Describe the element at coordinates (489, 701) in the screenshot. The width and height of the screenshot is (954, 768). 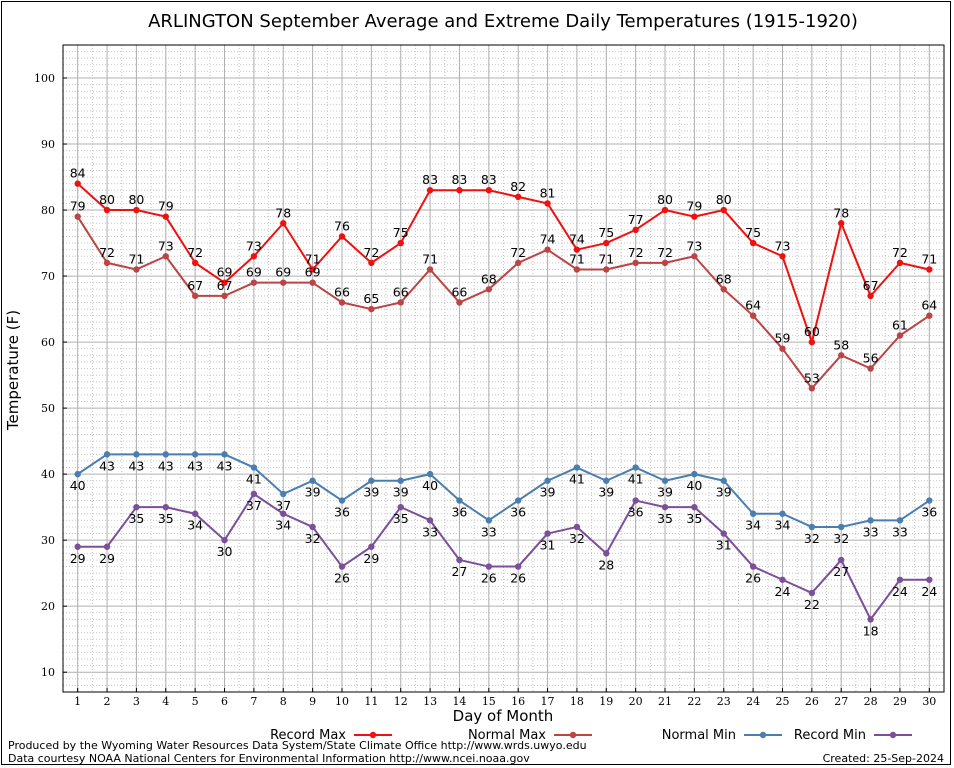
I see `x-tick-label: 15` at that location.